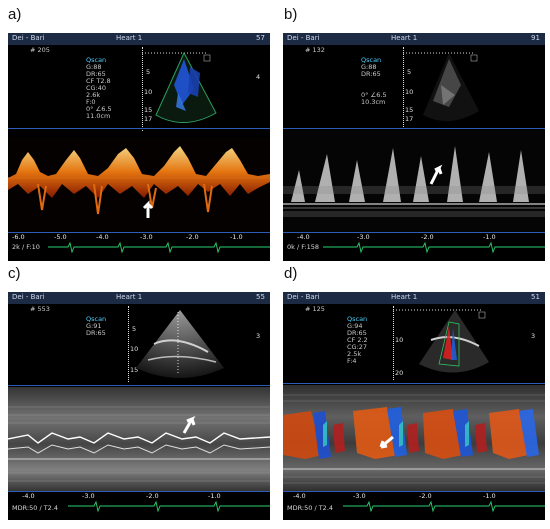 The width and height of the screenshot is (550, 529). I want to click on panel-b-separator, so click(414, 128).